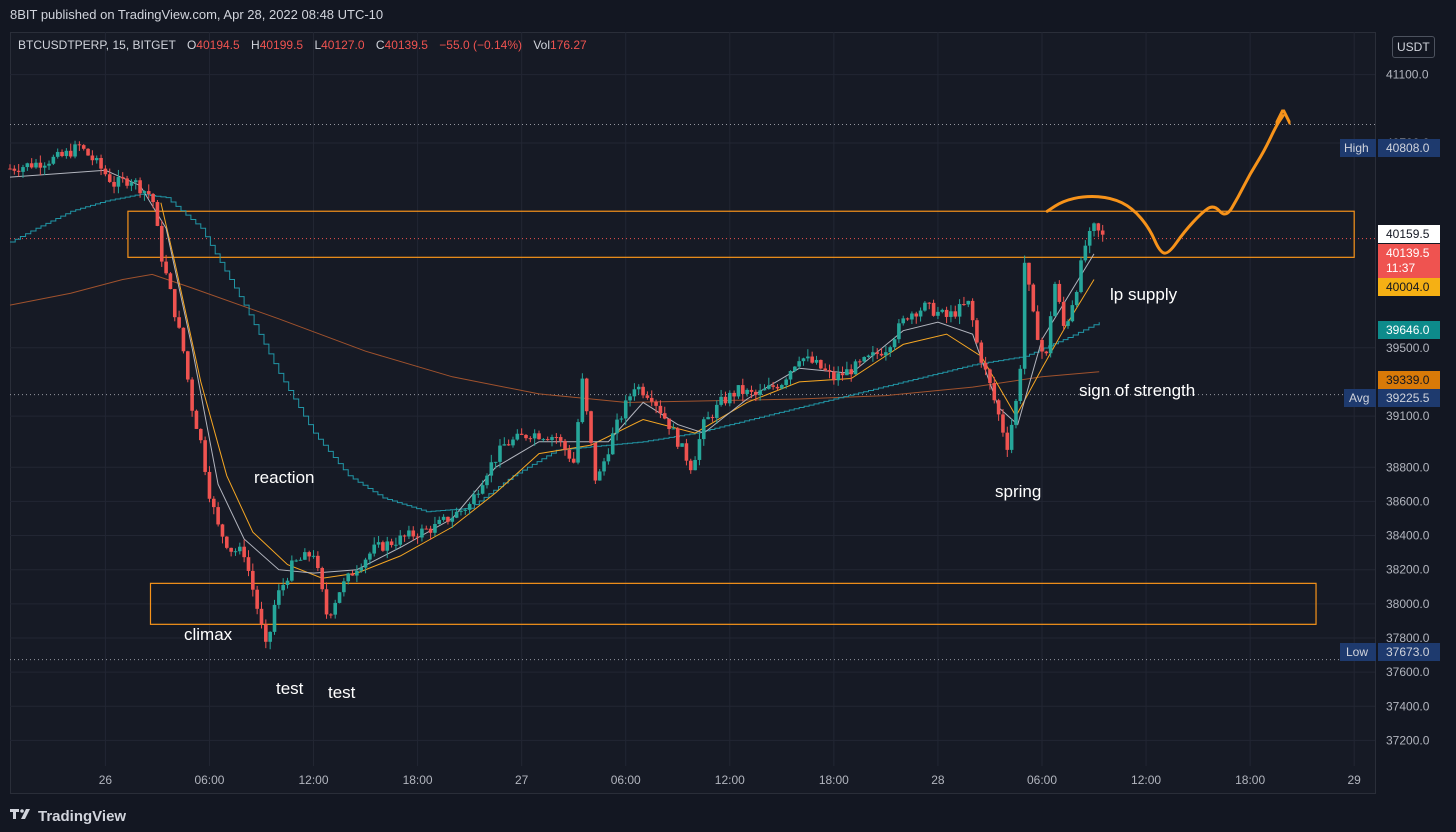 The height and width of the screenshot is (832, 1456). What do you see at coordinates (1144, 294) in the screenshot?
I see `annotation-lp-supply: lp supply` at bounding box center [1144, 294].